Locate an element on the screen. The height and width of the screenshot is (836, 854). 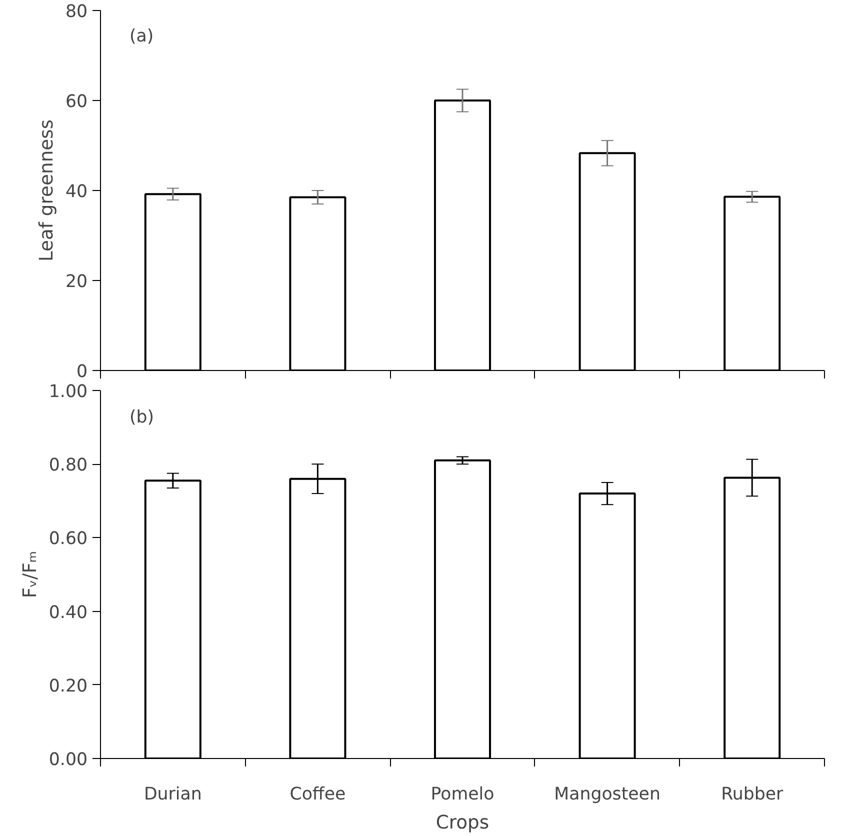
y-tick-label: 60 is located at coordinates (76, 102).